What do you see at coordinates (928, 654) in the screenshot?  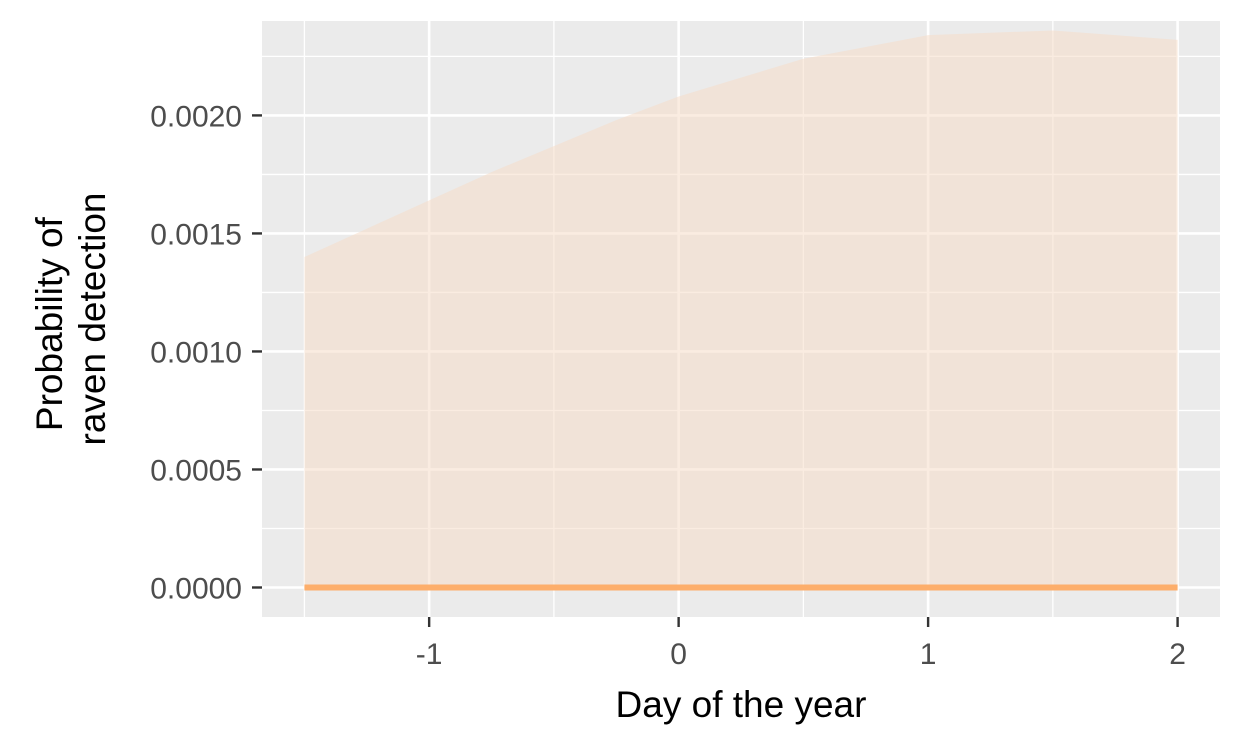 I see `x-tick-label: 1` at bounding box center [928, 654].